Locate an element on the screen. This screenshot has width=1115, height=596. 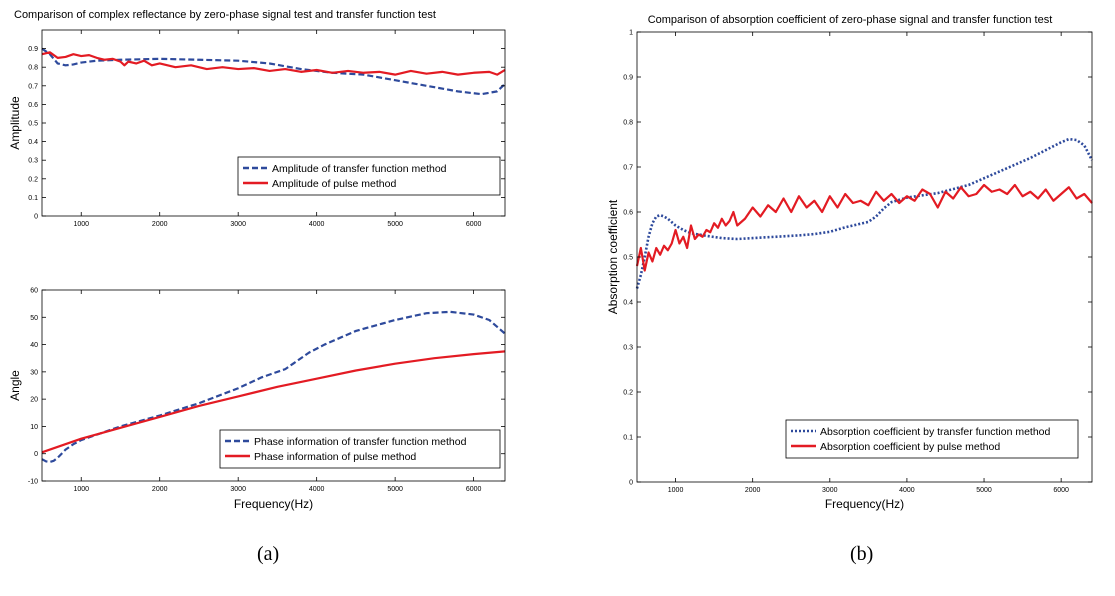
legend-entry: Amplitude of transfer function method is located at coordinates (359, 169).